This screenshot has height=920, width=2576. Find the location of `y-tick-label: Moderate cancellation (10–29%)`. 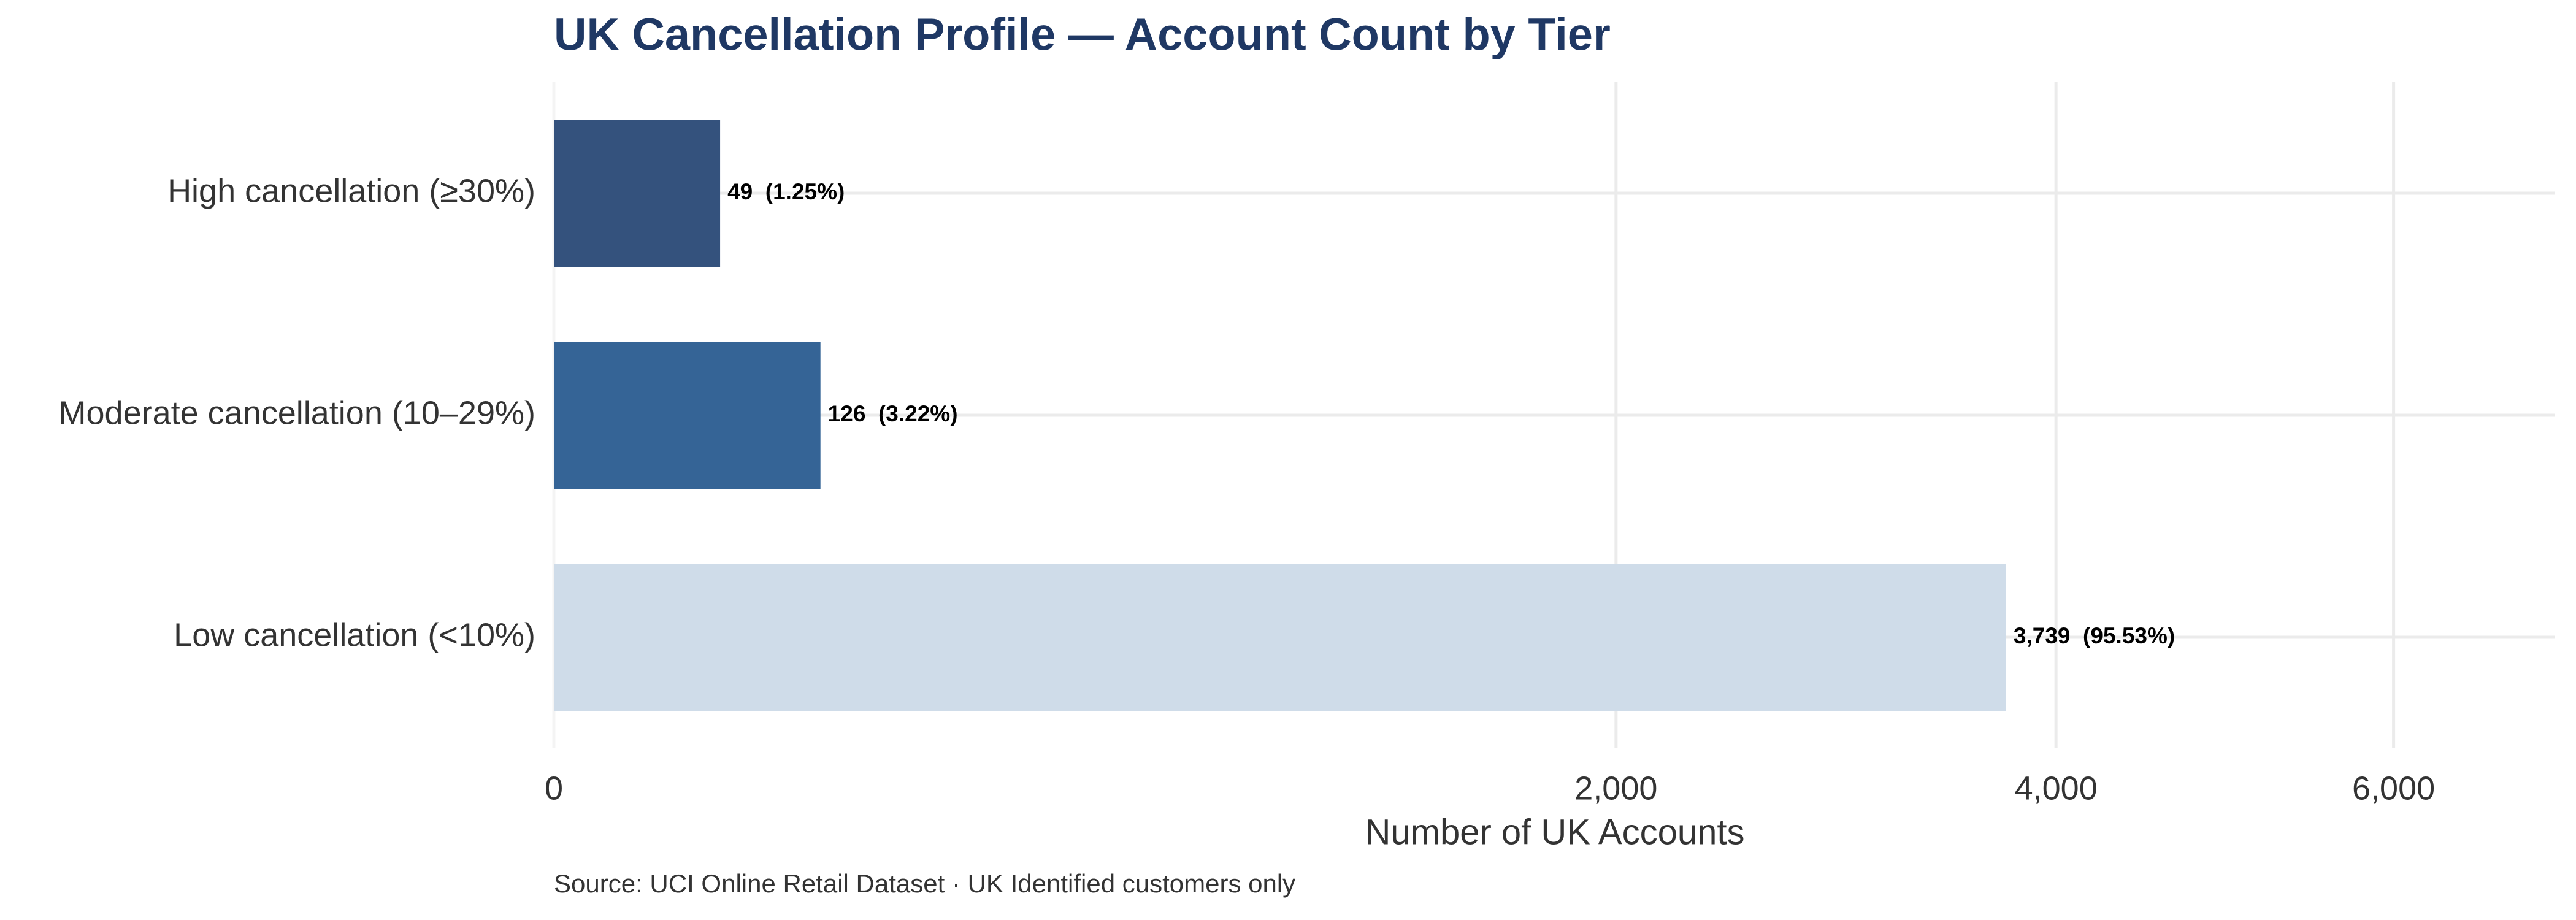

y-tick-label: Moderate cancellation (10–29%) is located at coordinates (297, 412).